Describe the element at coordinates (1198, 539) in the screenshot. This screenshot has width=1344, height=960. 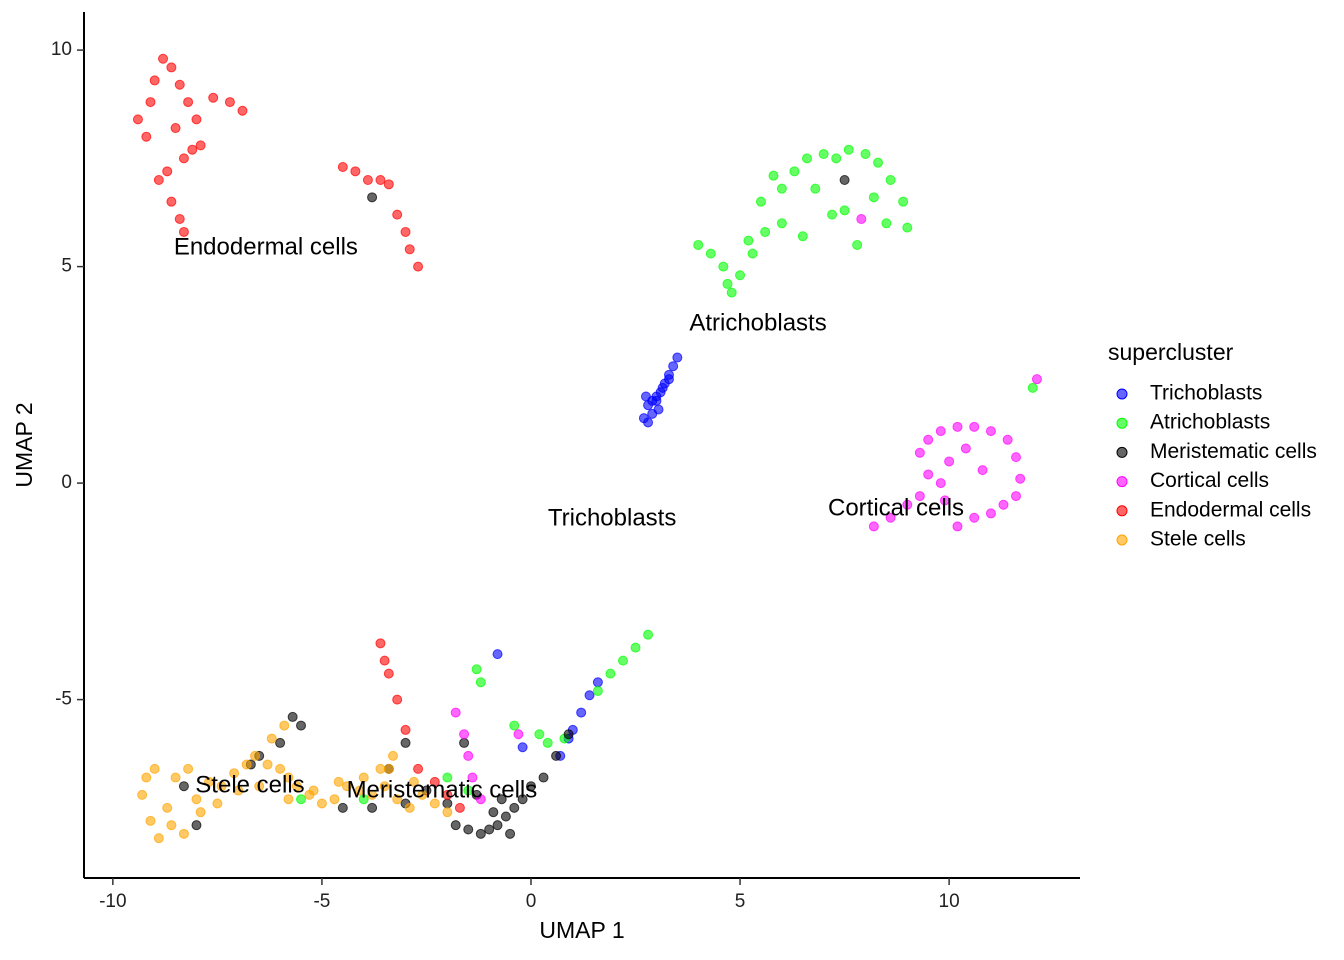
I see `legend-label: Stele cells` at that location.